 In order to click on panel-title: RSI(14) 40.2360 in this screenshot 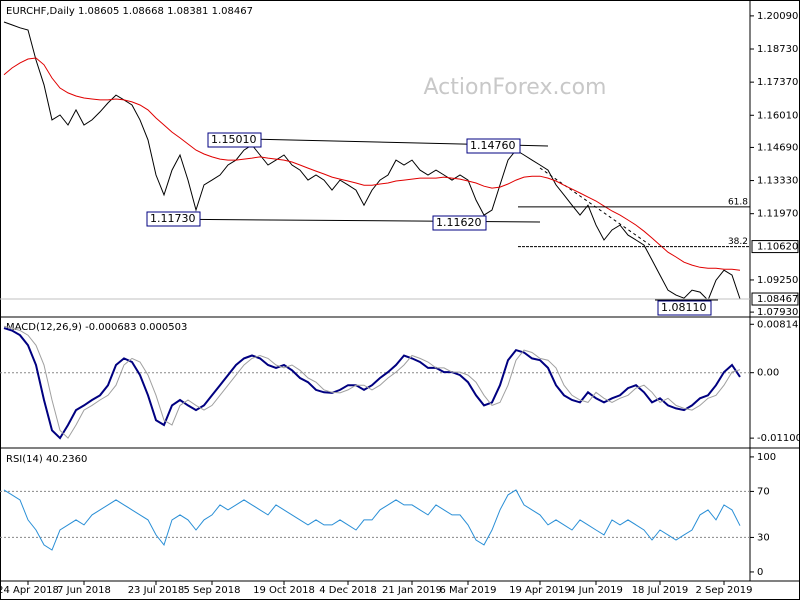, I will do `click(46, 459)`.